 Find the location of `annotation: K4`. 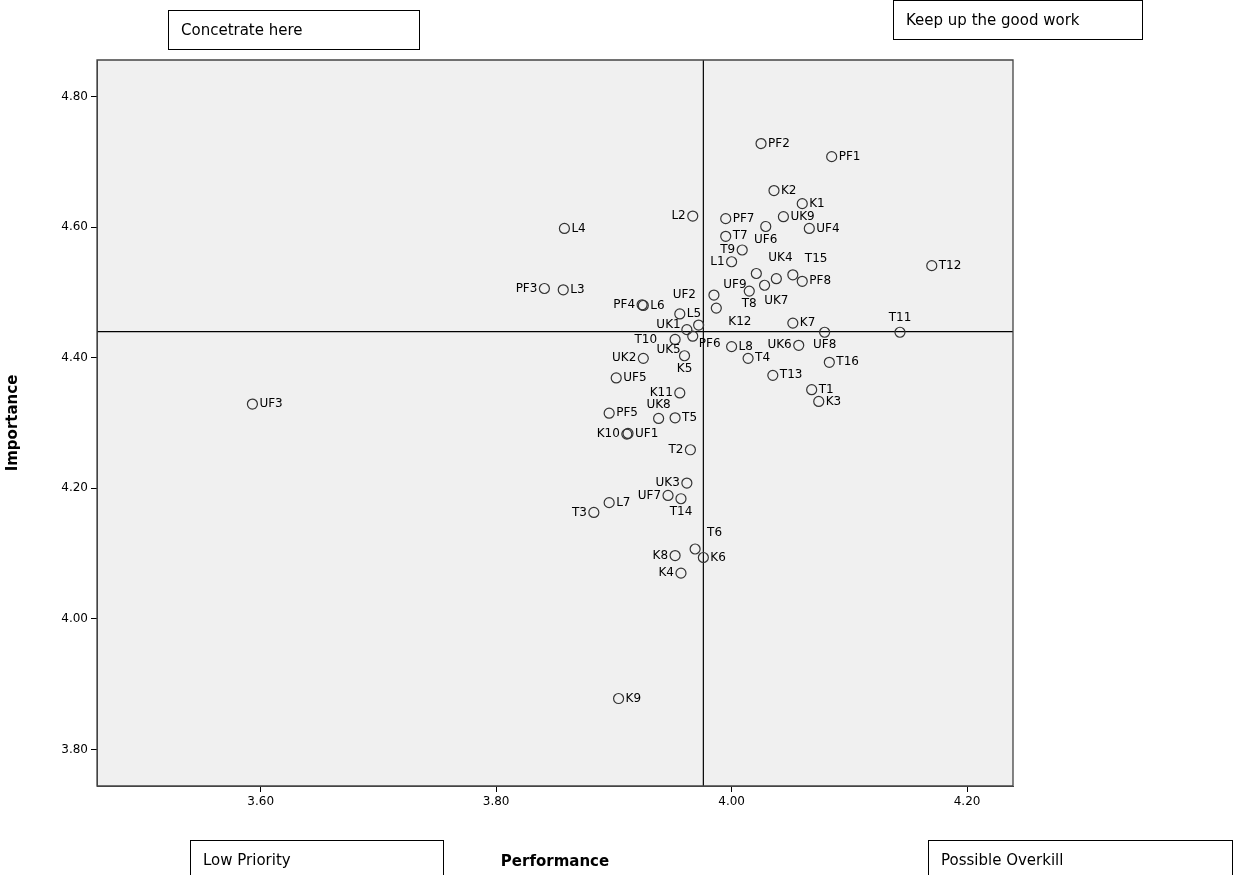

annotation: K4 is located at coordinates (666, 572).